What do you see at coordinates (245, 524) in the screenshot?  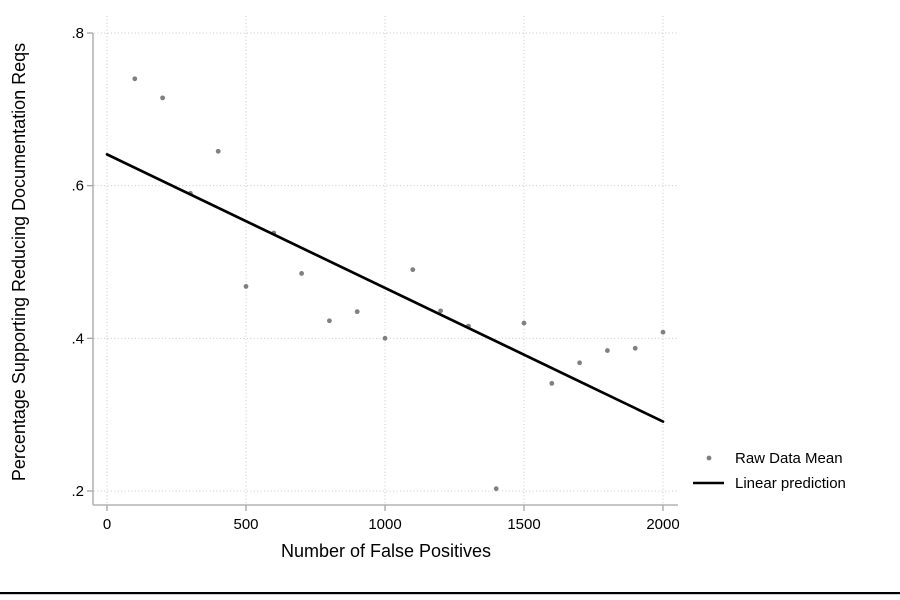 I see `x-tick-label: 500` at bounding box center [245, 524].